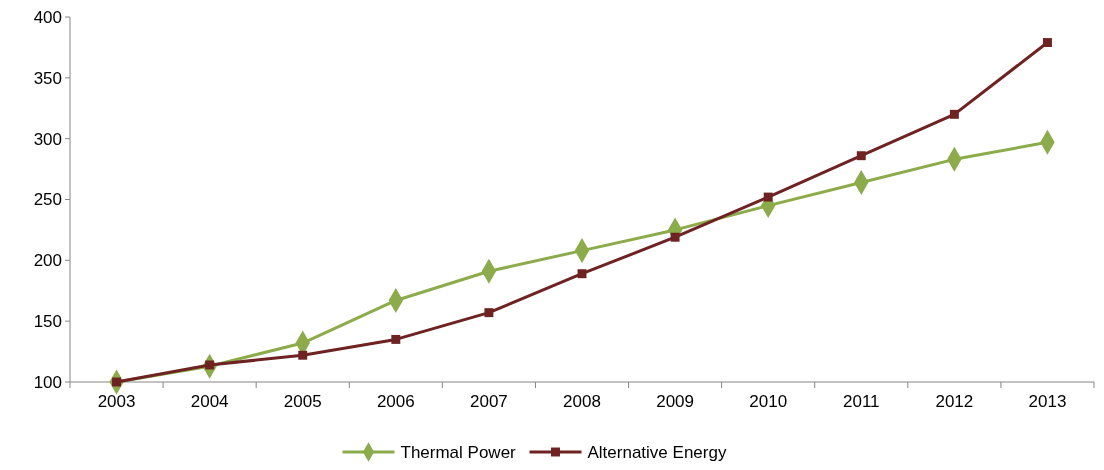  Describe the element at coordinates (47, 17) in the screenshot. I see `y-tick-label: 400` at that location.